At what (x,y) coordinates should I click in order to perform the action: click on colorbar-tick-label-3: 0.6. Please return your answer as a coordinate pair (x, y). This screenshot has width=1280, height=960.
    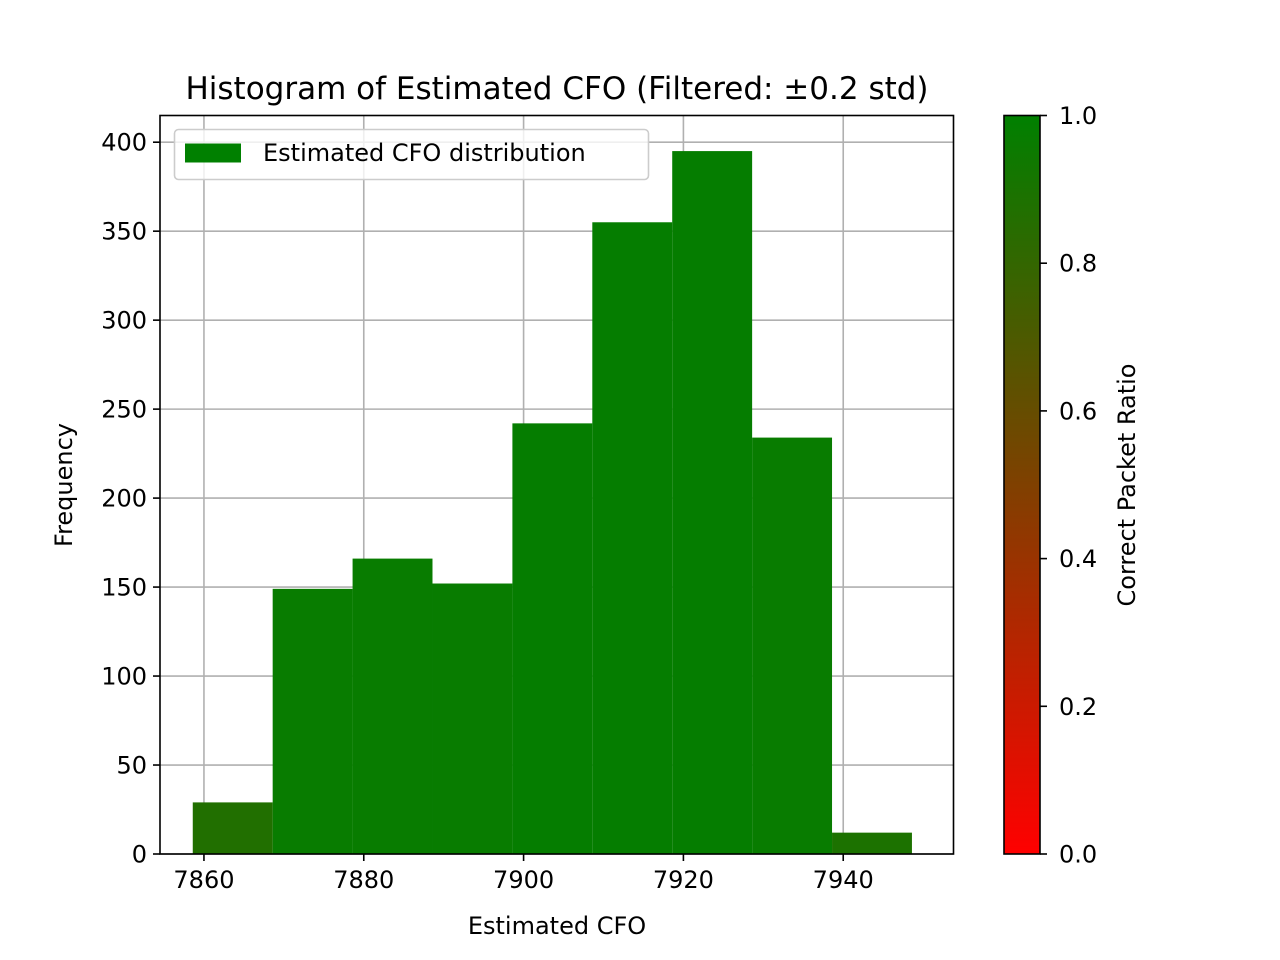
    Looking at the image, I should click on (1078, 411).